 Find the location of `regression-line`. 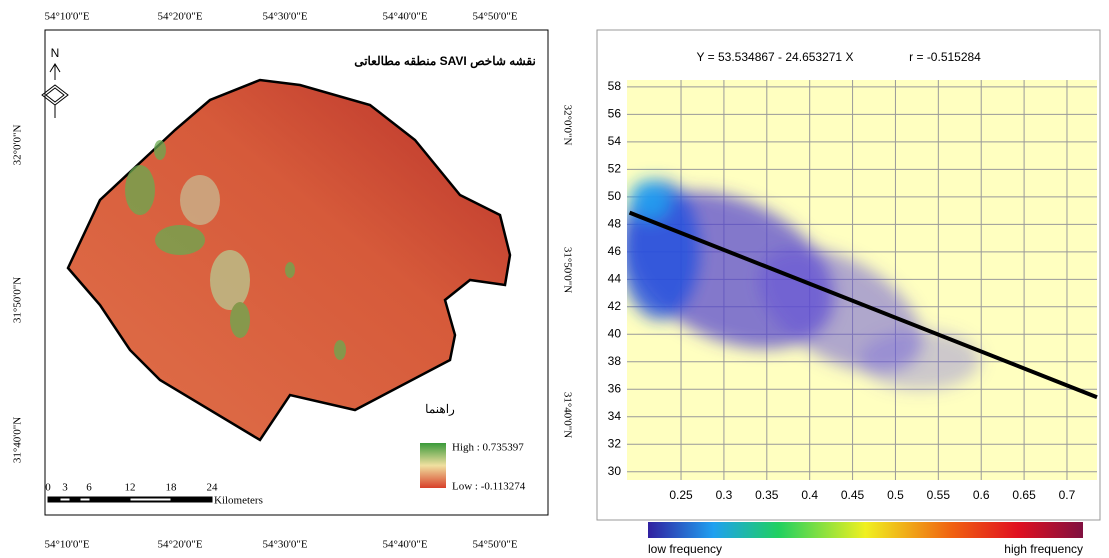

regression-line is located at coordinates (863, 305).